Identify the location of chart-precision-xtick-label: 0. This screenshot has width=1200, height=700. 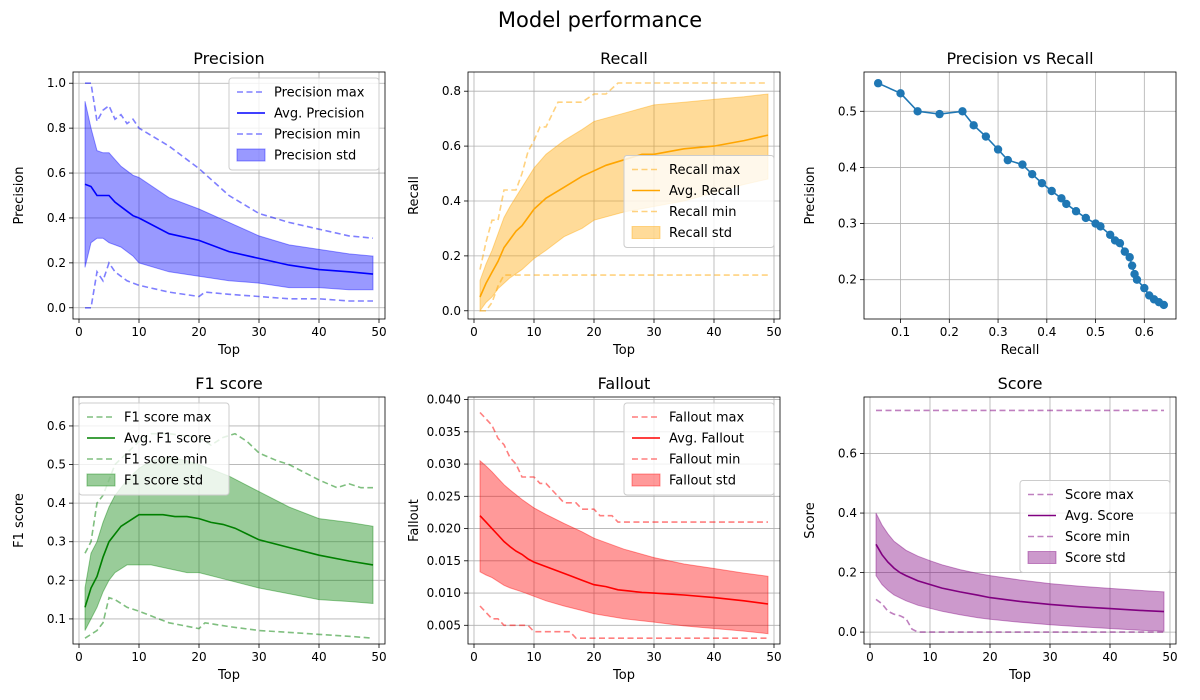
(79, 332).